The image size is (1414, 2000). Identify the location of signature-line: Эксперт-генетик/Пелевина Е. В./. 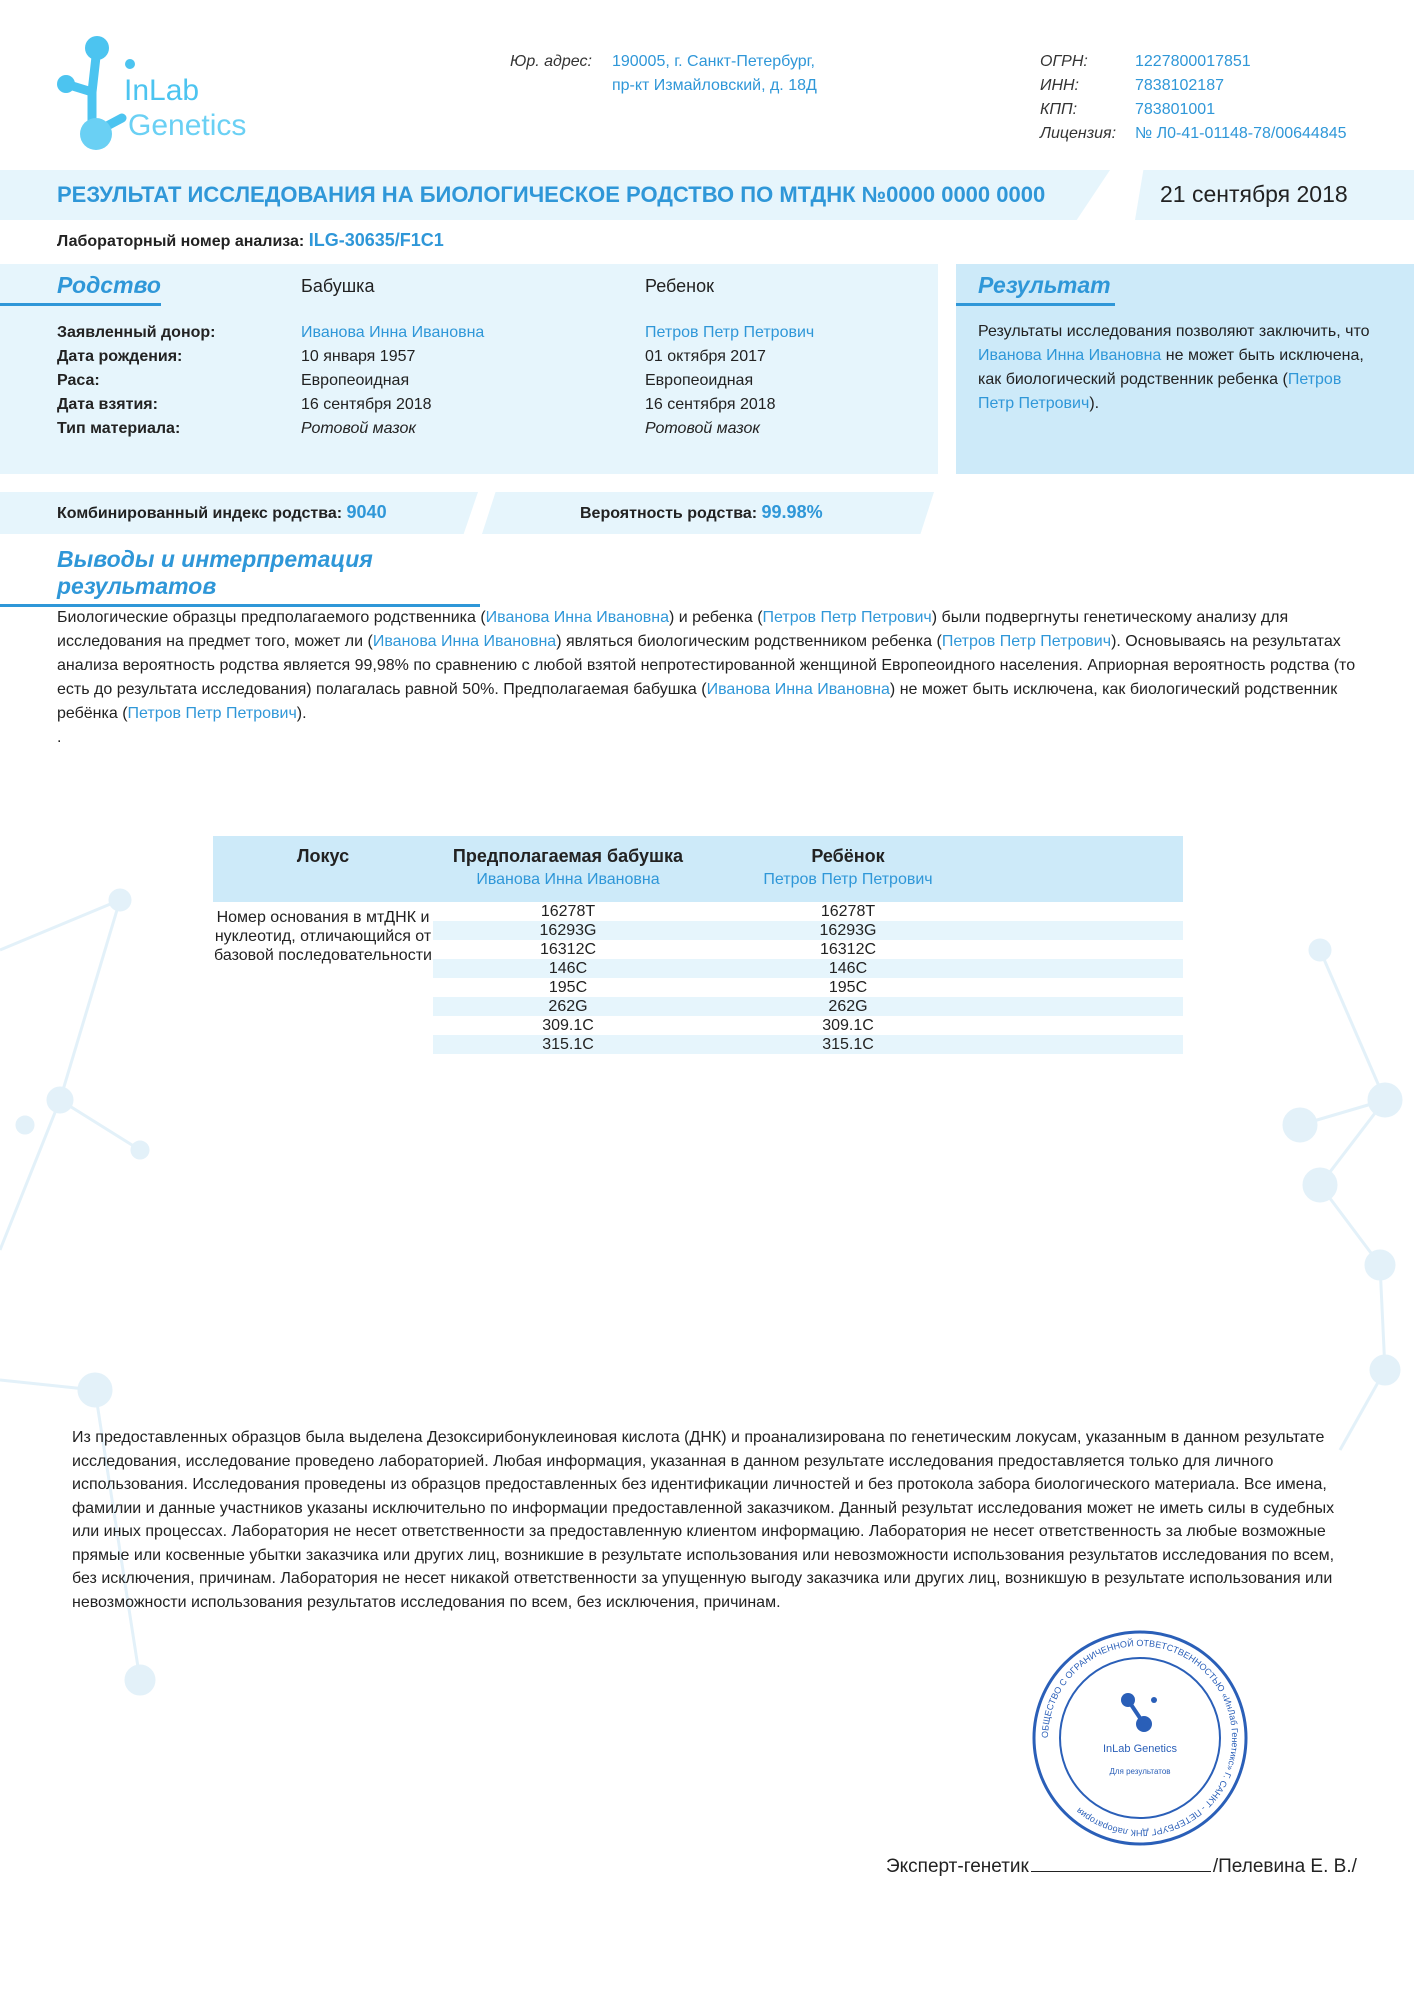
(1121, 1867).